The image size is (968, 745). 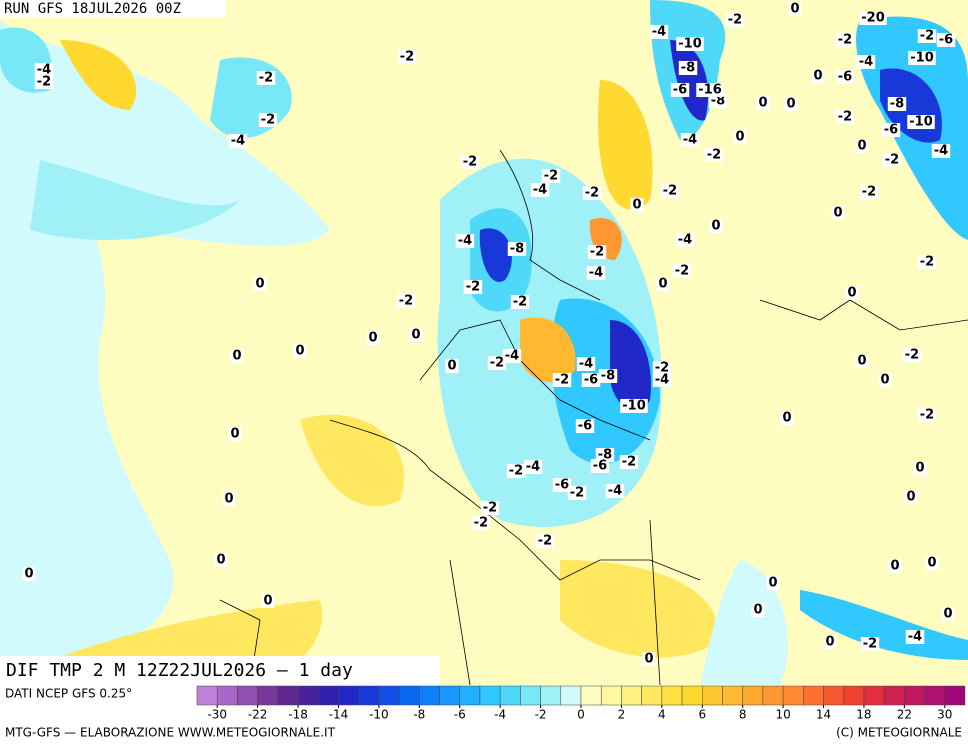 I want to click on legend-tick-label: 4, so click(x=662, y=715).